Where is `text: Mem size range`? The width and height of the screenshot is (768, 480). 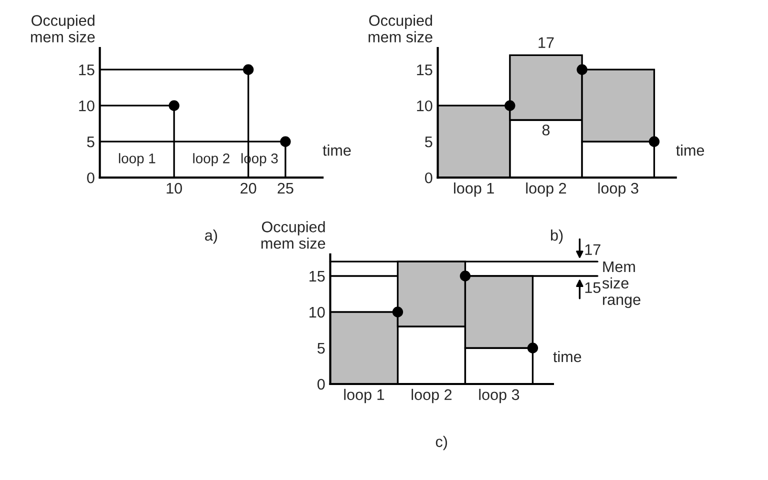 text: Mem size range is located at coordinates (621, 284).